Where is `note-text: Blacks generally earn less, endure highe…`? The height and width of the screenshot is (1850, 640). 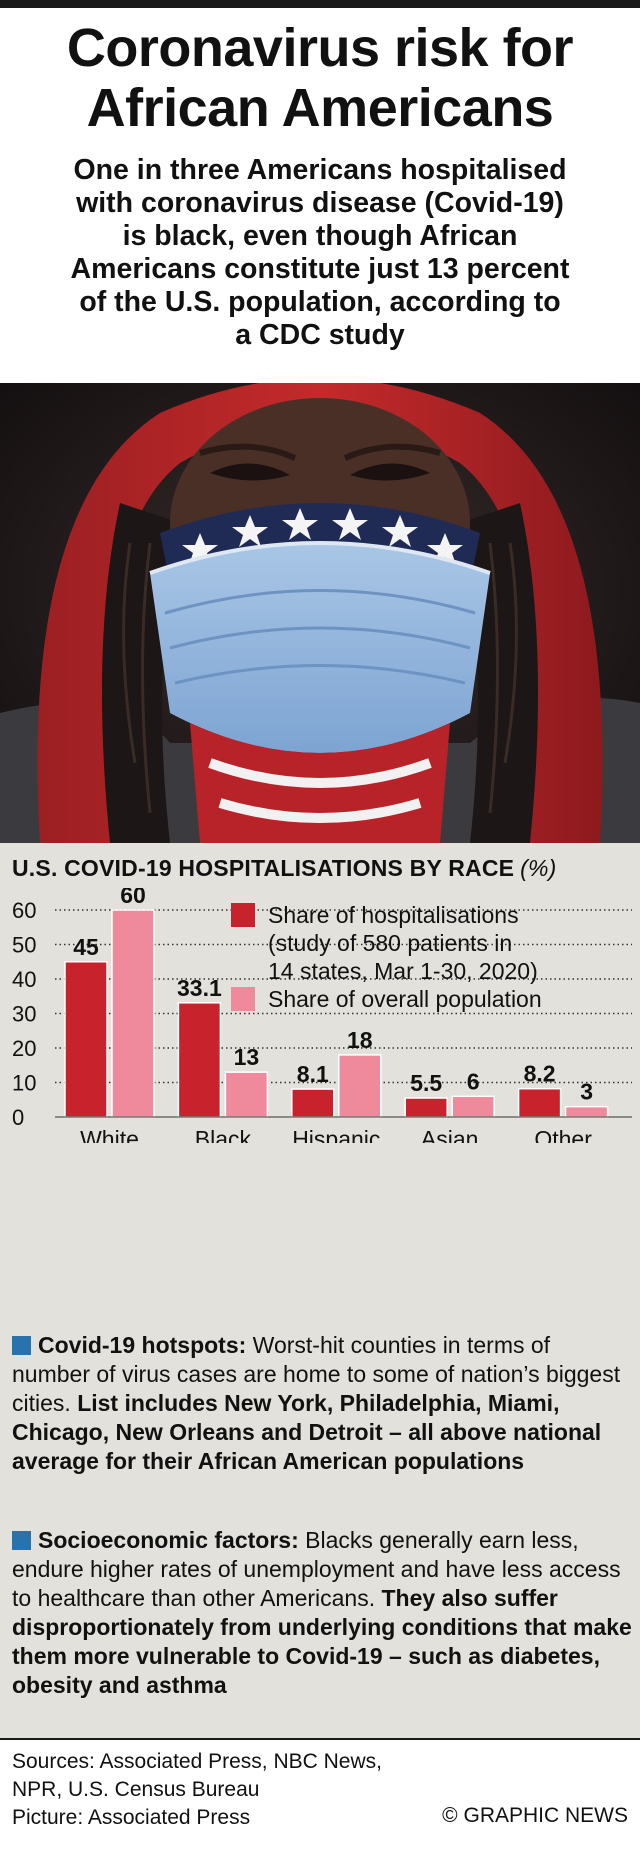 note-text: Blacks generally earn less, endure highe… is located at coordinates (316, 1569).